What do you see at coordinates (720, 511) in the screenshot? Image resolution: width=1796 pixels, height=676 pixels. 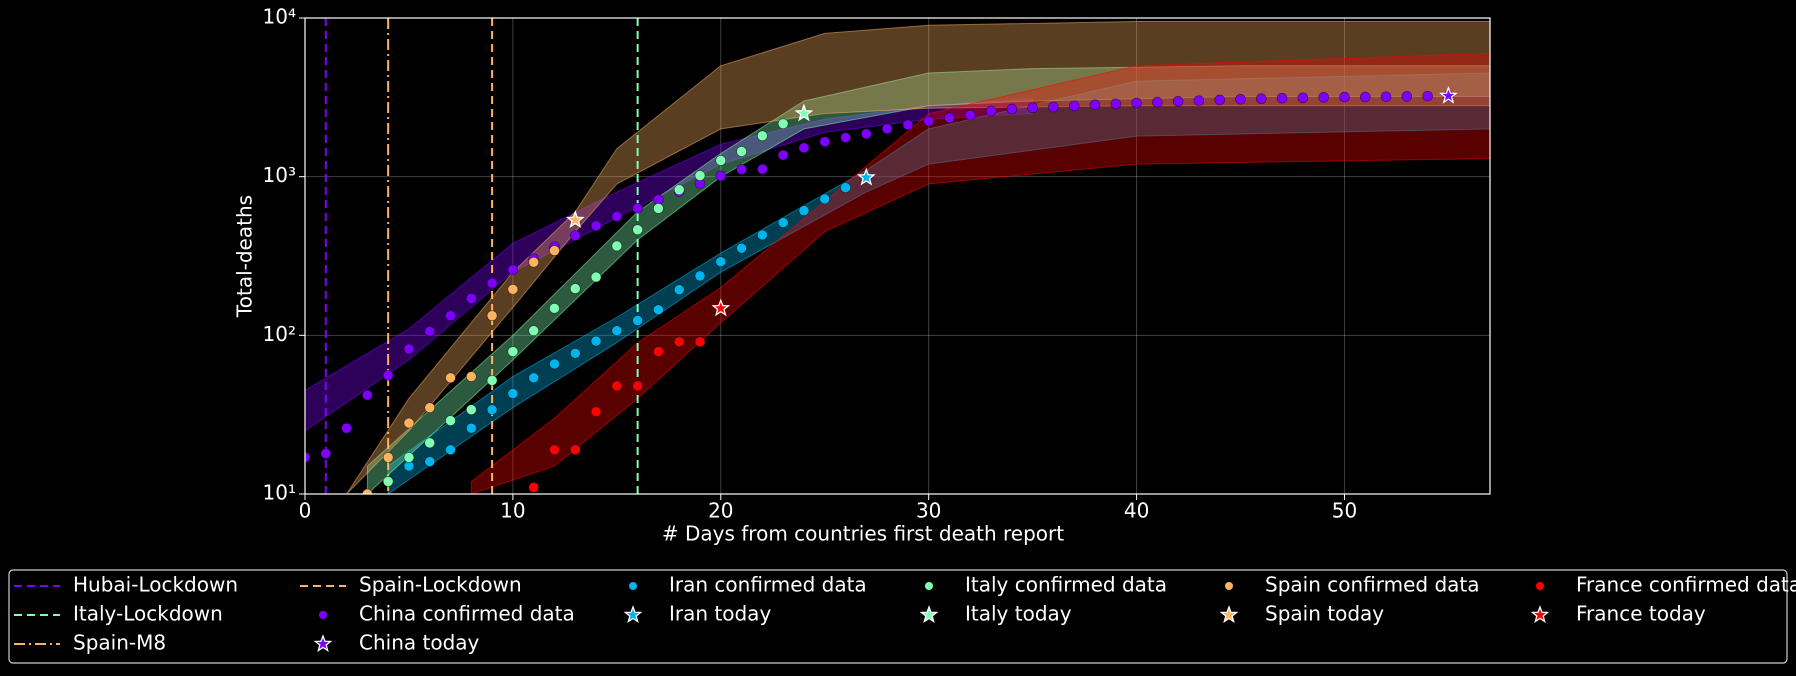 I see `x-tick-label: 20` at bounding box center [720, 511].